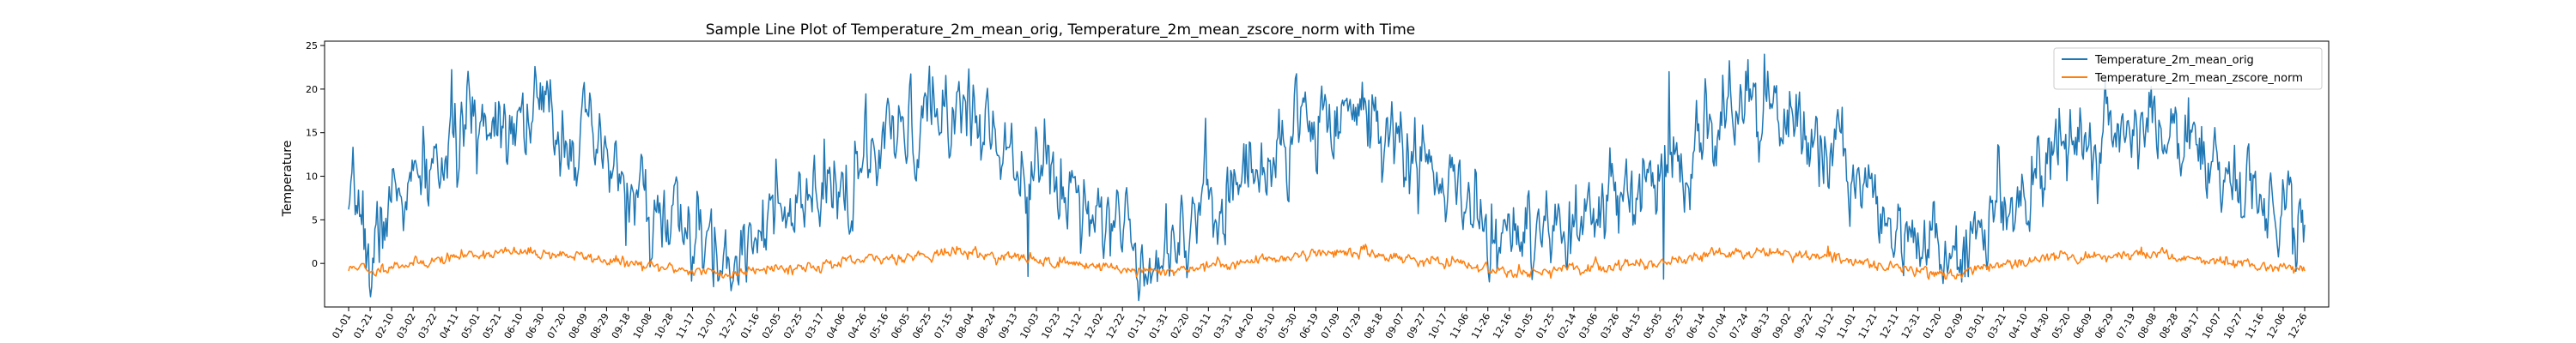 The width and height of the screenshot is (2576, 343). I want to click on series-line-zscore, so click(1327, 262).